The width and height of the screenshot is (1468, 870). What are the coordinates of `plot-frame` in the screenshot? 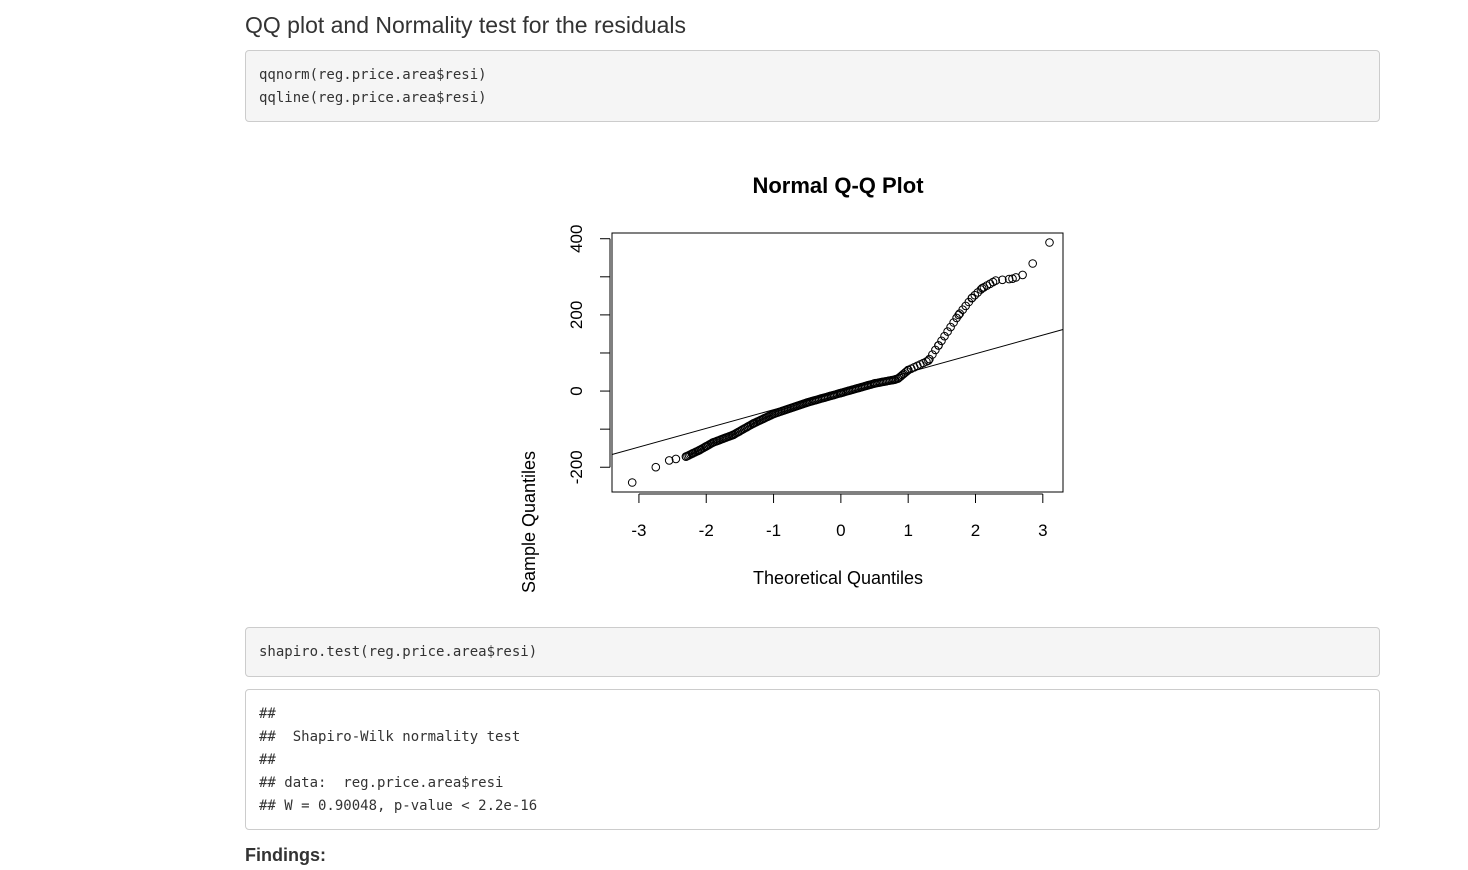 It's located at (837, 362).